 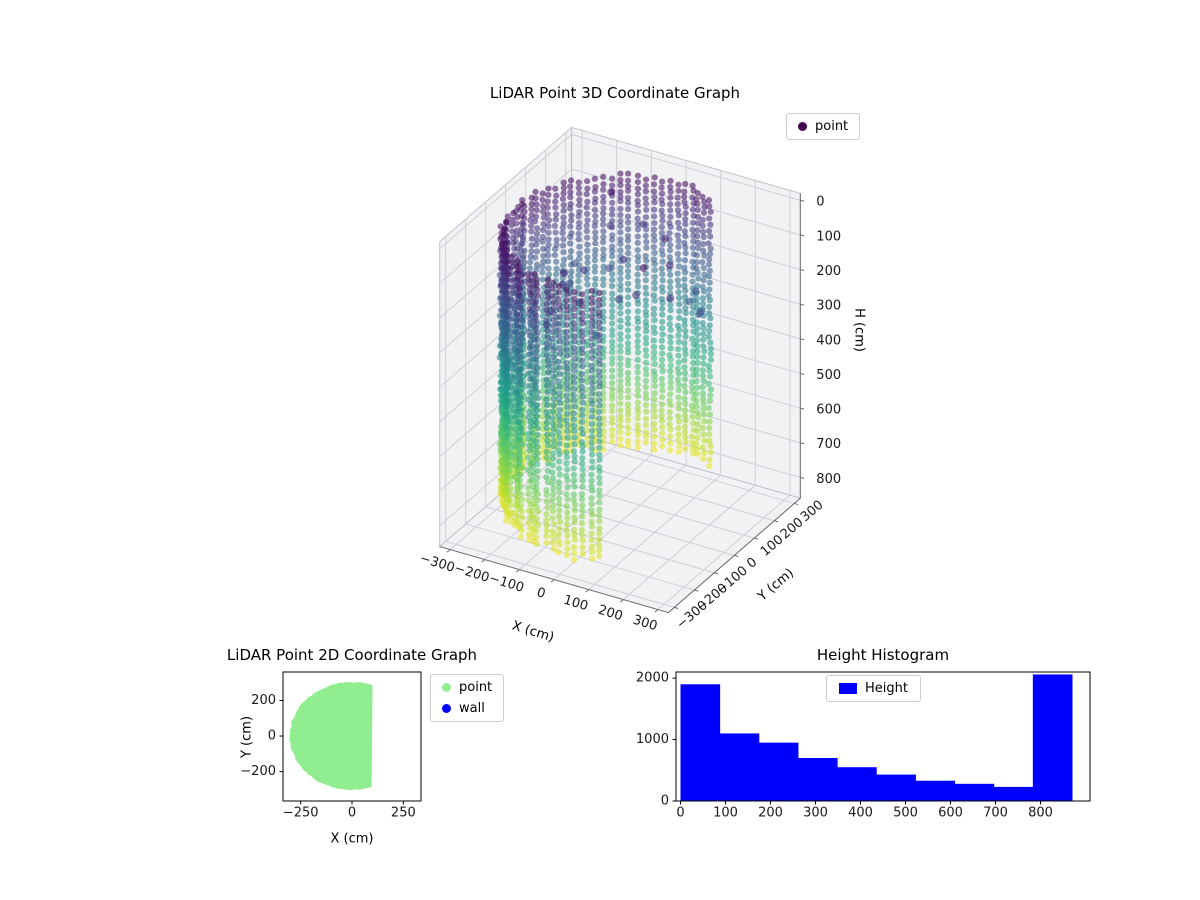 I want to click on chart-2d-title: LiDAR Point 2D Coordinate Graph, so click(x=352, y=655).